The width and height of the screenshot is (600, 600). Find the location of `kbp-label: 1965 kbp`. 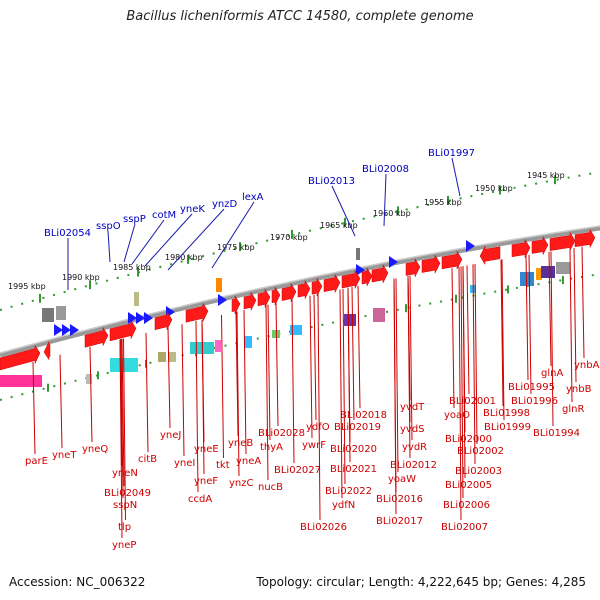

kbp-label: 1965 kbp is located at coordinates (339, 225).